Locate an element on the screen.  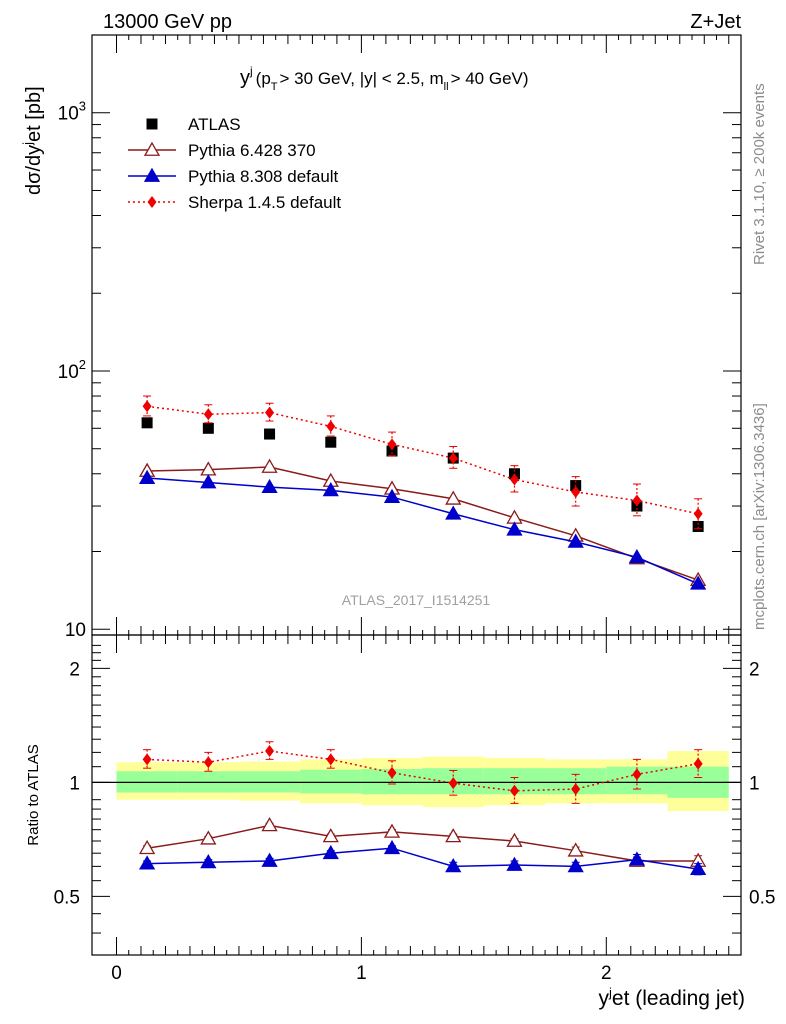
main-ylabel: dσ/dyjet [pb] is located at coordinates (32, 140).